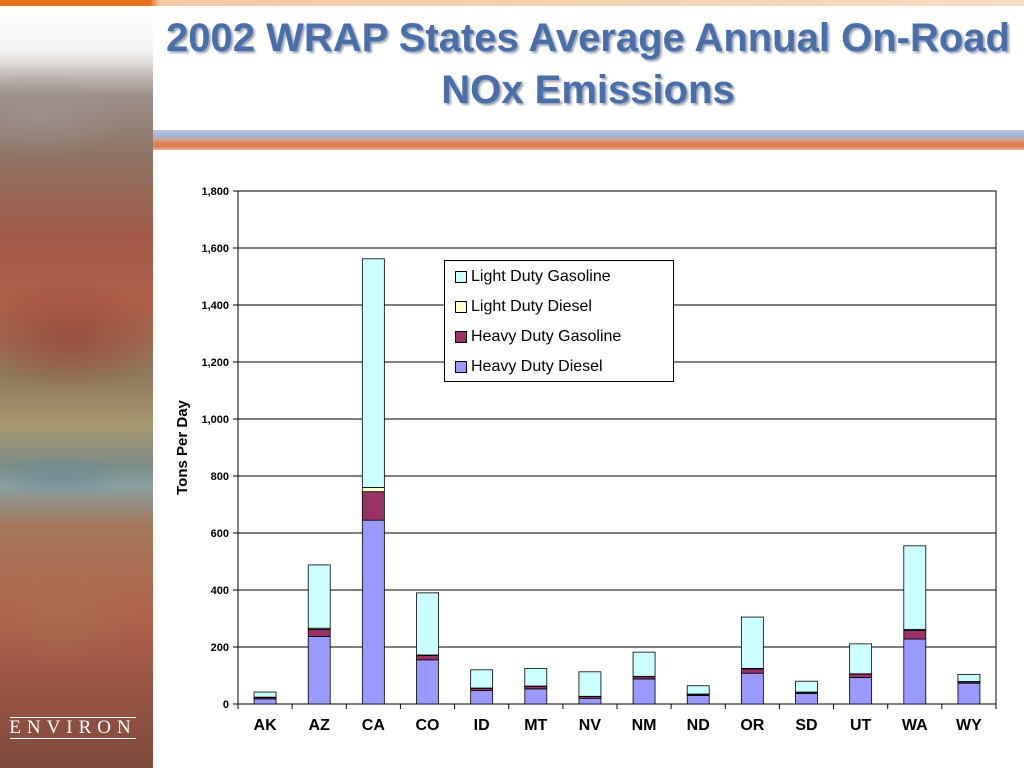  What do you see at coordinates (861, 659) in the screenshot?
I see `bar-light-duty-gasoline-ut` at bounding box center [861, 659].